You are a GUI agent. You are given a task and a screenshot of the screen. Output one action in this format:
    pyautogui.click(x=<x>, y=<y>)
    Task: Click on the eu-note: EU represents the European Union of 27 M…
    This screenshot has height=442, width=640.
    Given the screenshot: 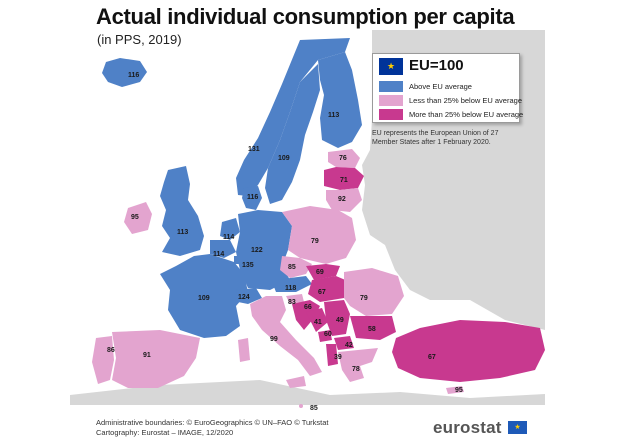 What is the action you would take?
    pyautogui.click(x=435, y=138)
    